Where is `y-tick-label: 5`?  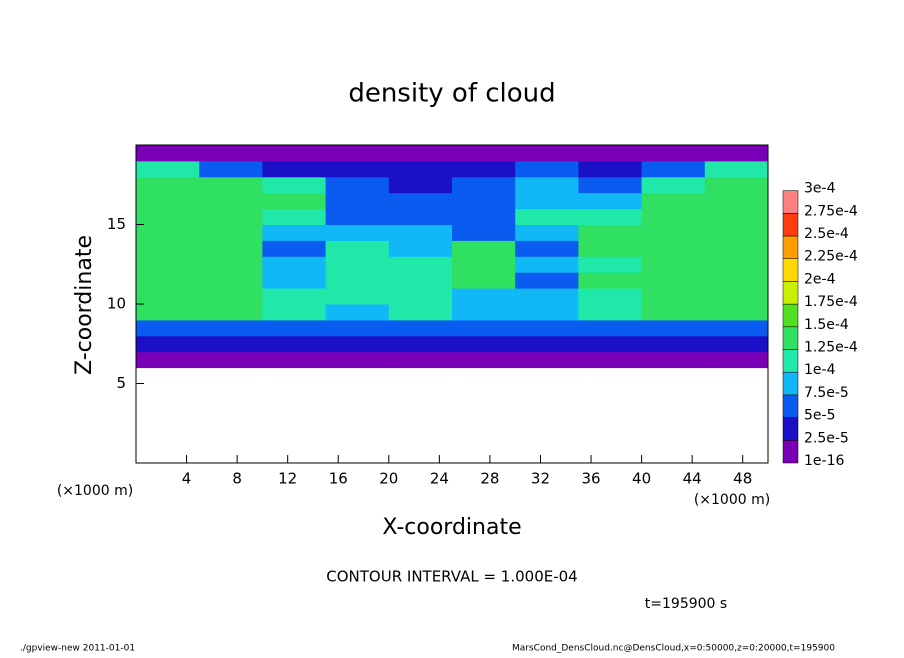
y-tick-label: 5 is located at coordinates (121, 383).